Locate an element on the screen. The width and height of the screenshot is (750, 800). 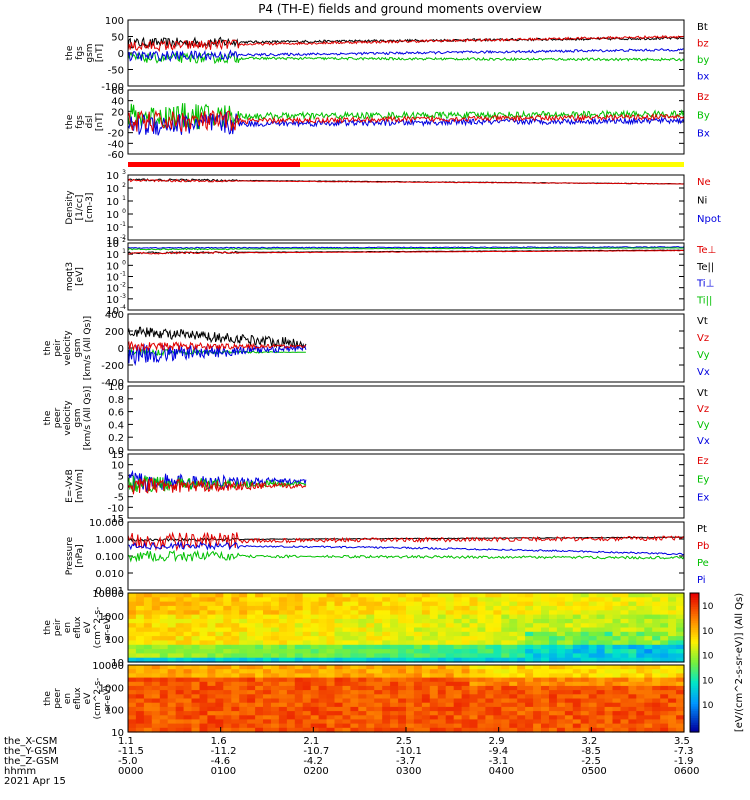
mode-bar-yellow is located at coordinates (492, 164).